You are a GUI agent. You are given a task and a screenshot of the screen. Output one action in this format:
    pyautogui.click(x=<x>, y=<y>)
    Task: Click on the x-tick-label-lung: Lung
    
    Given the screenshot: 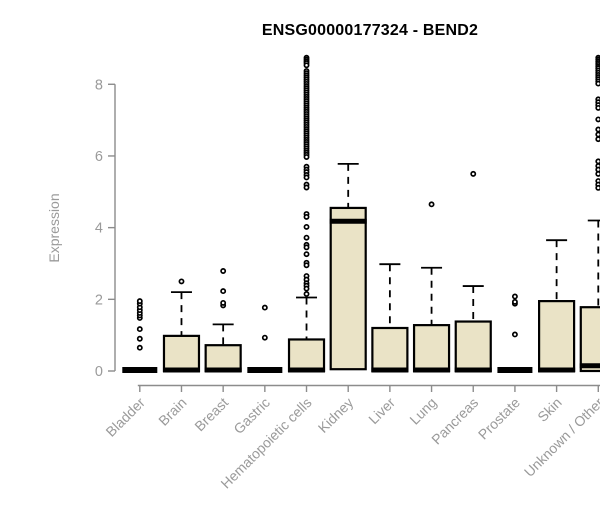 What is the action you would take?
    pyautogui.click(x=422, y=410)
    